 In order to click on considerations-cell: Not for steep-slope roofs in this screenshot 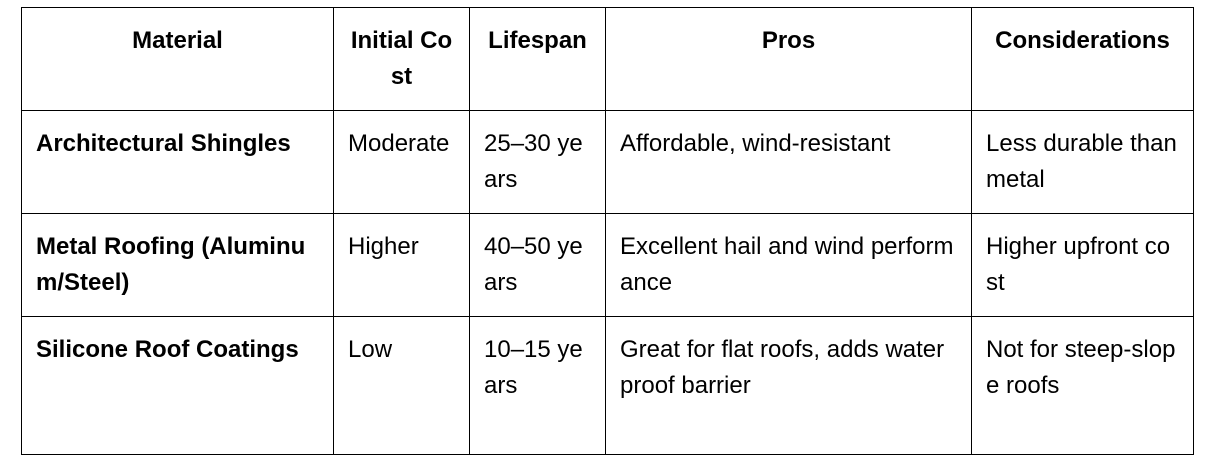, I will do `click(1082, 385)`.